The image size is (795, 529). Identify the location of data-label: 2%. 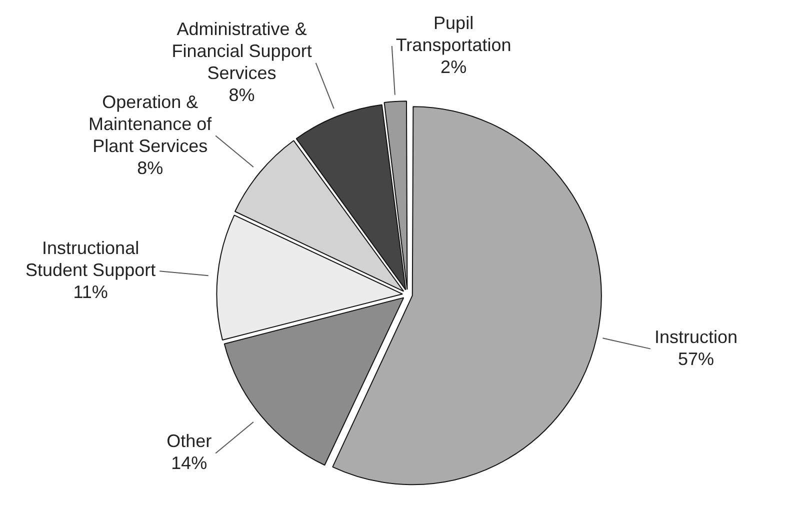
(453, 66).